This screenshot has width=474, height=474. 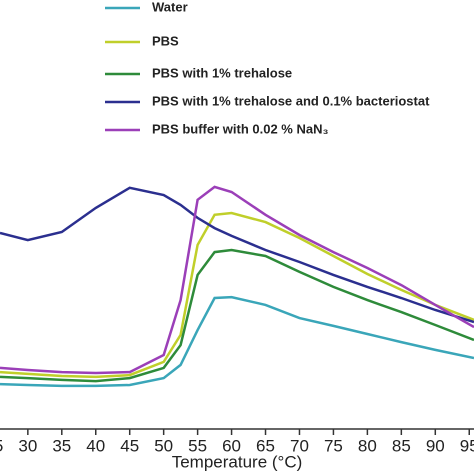 What do you see at coordinates (61, 445) in the screenshot?
I see `x-tick-label: 35` at bounding box center [61, 445].